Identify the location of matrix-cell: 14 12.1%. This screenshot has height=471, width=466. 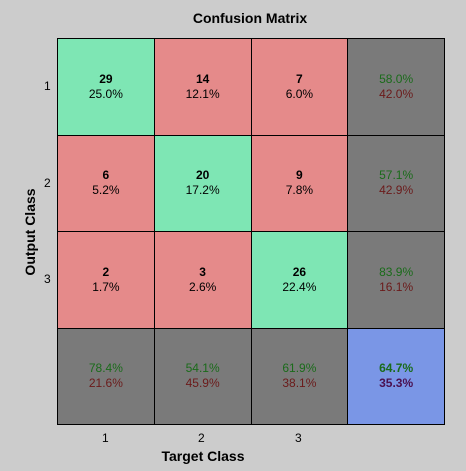
(202, 87).